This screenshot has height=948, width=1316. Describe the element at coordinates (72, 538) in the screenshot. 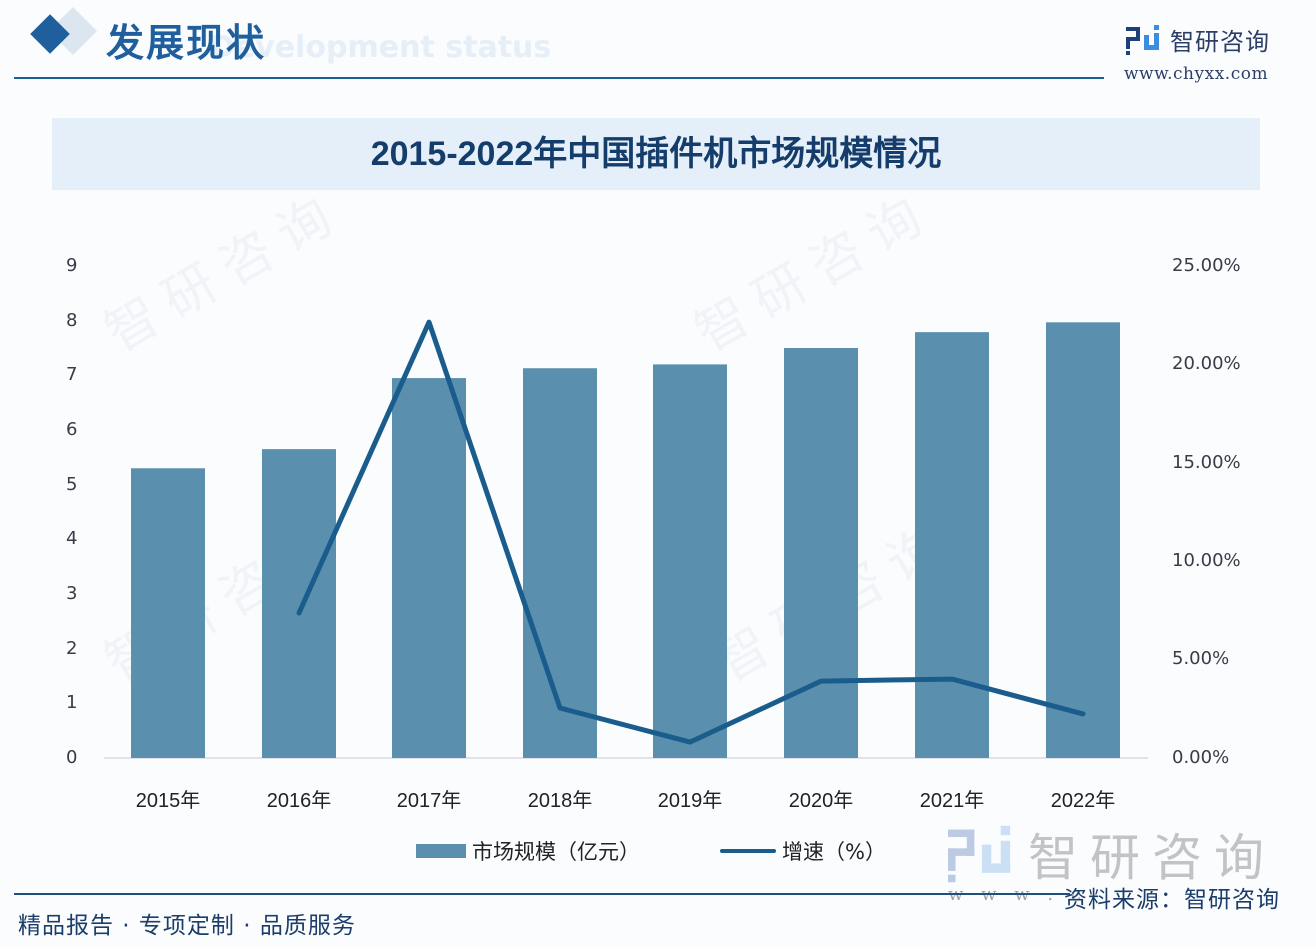

I see `y-tick-left: 4` at that location.